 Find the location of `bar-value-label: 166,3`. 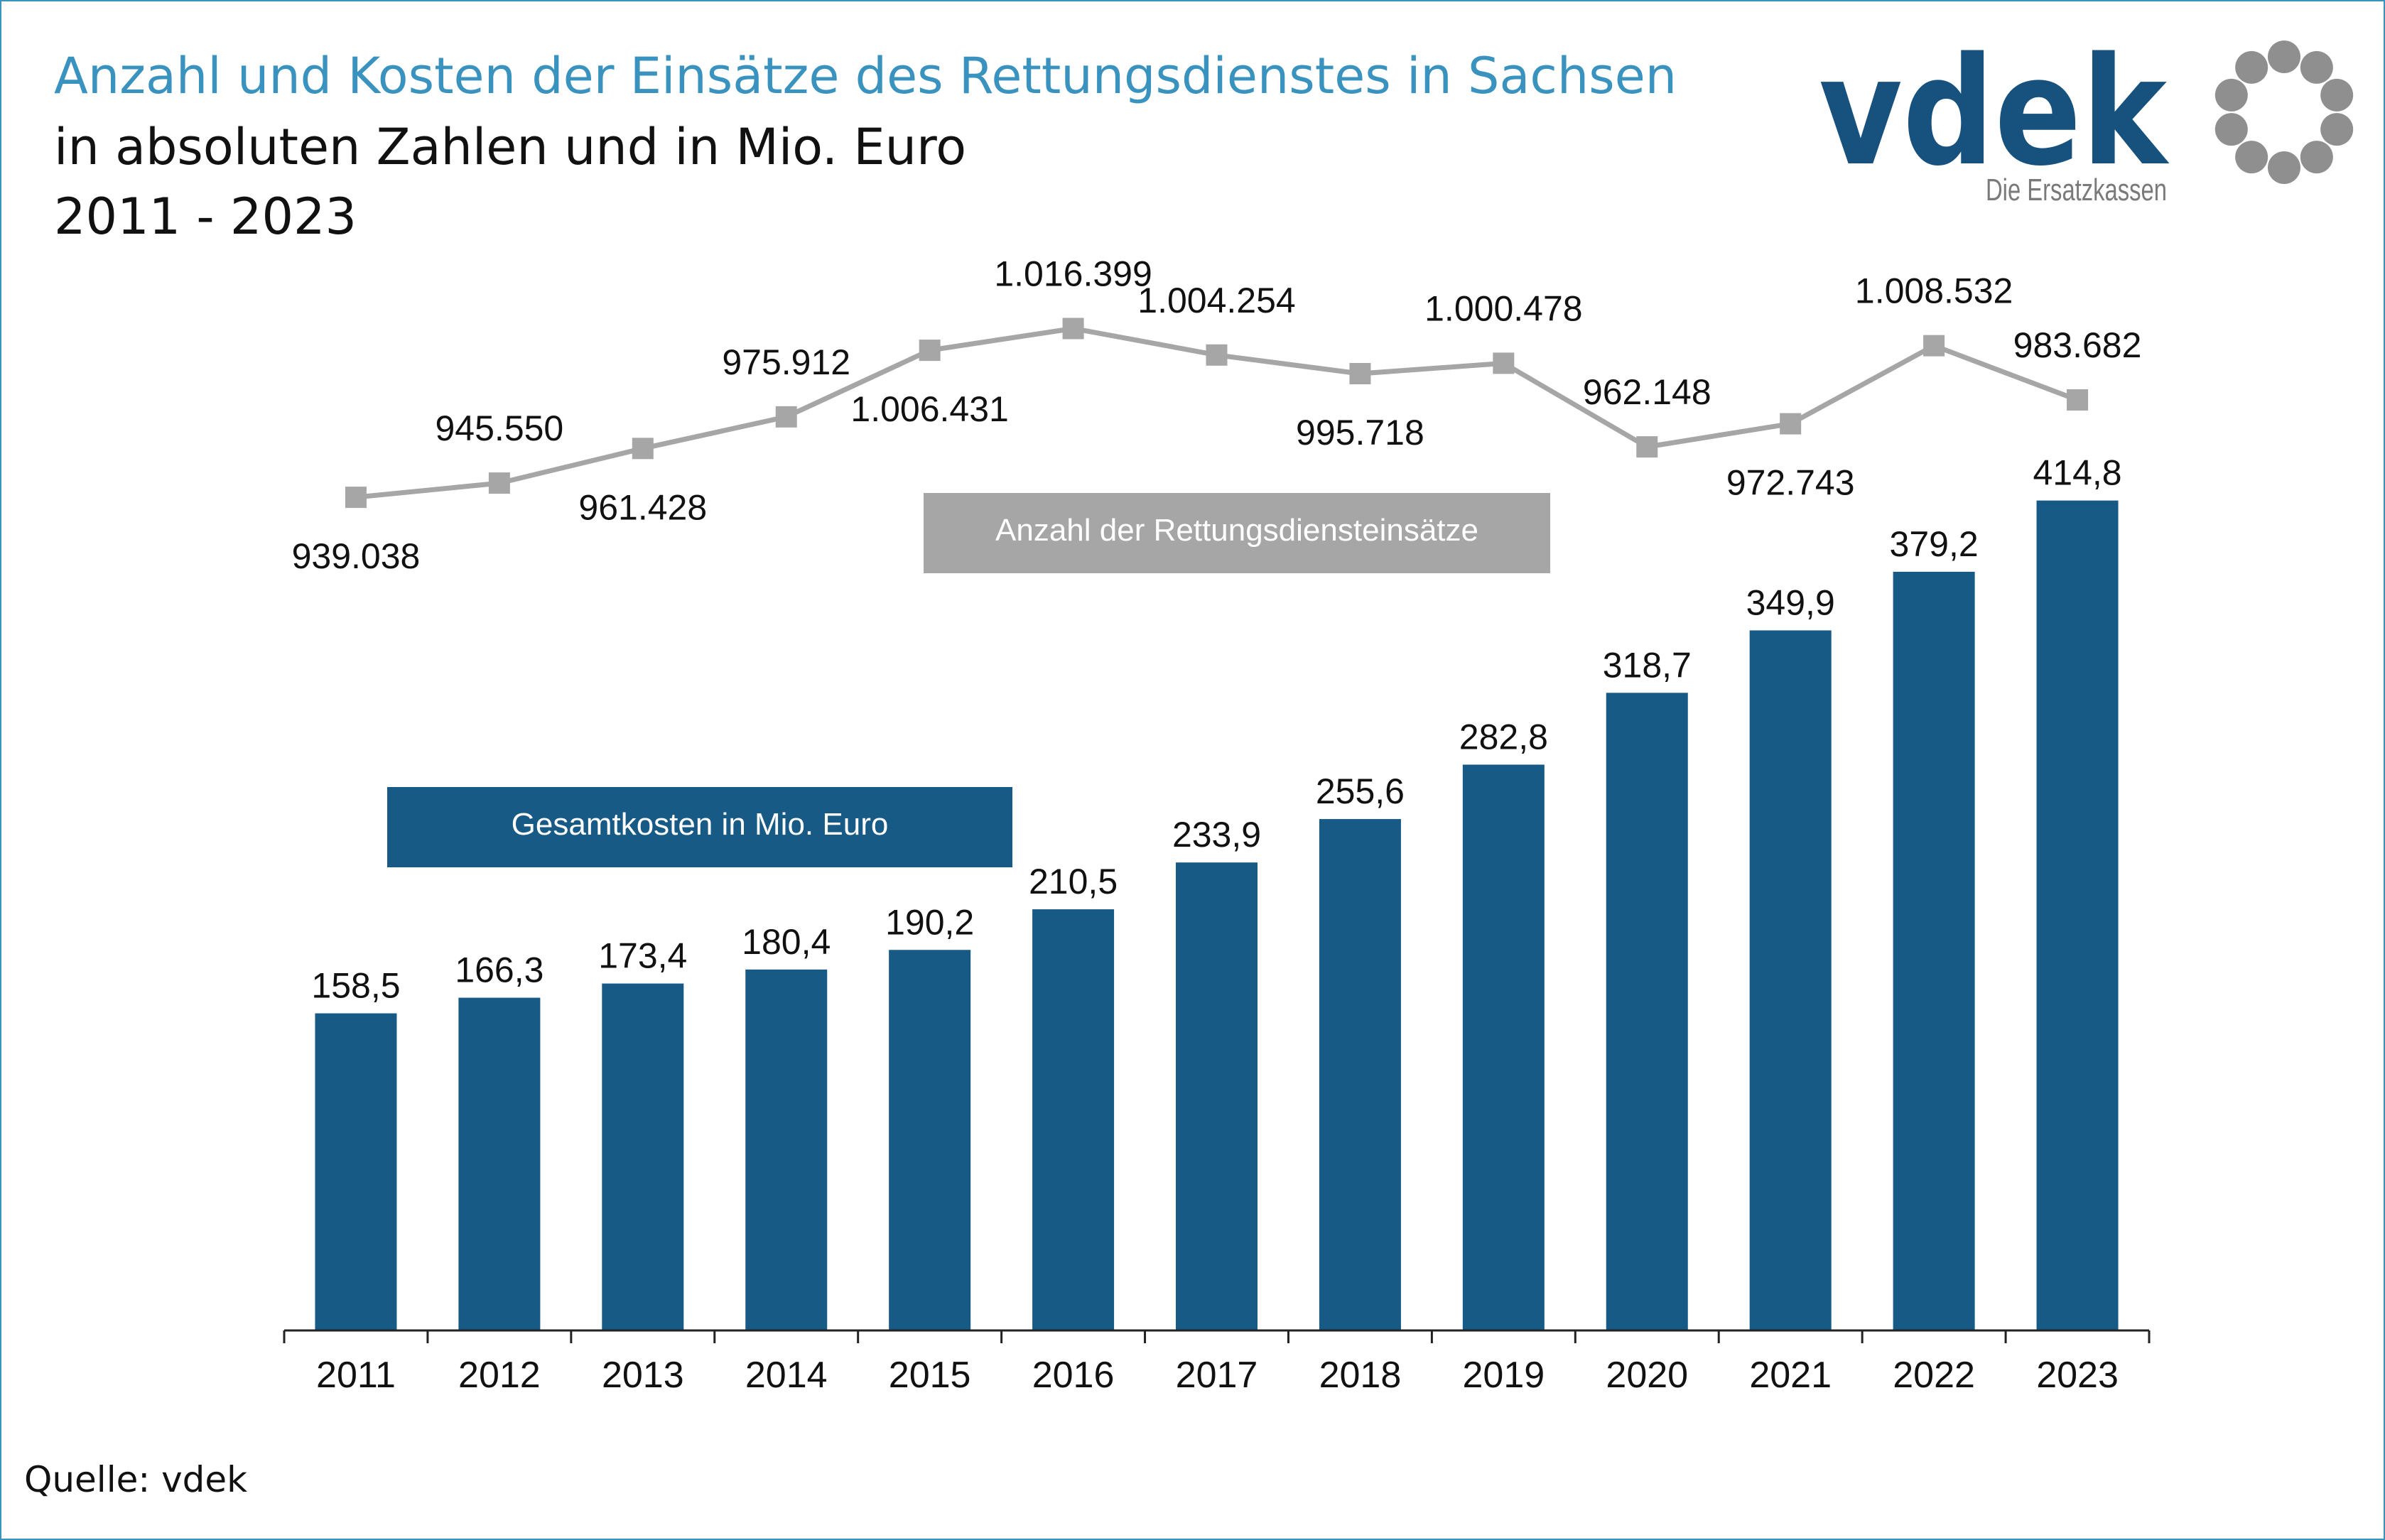

bar-value-label: 166,3 is located at coordinates (499, 970).